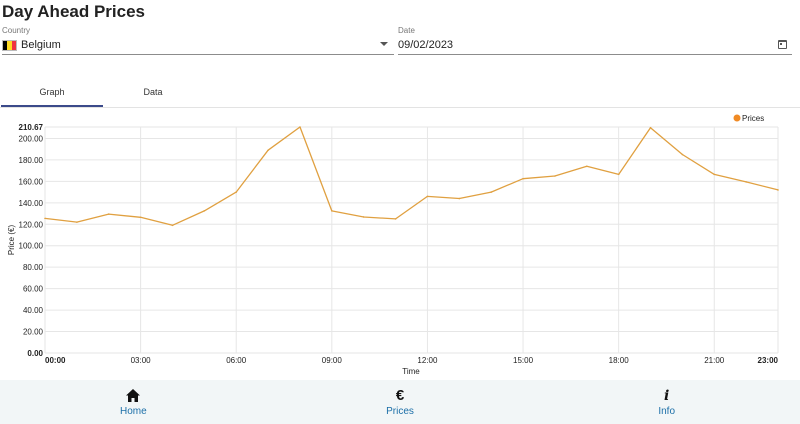 The image size is (800, 424). Describe the element at coordinates (11, 240) in the screenshot. I see `y-axis-label: Price (€)` at that location.